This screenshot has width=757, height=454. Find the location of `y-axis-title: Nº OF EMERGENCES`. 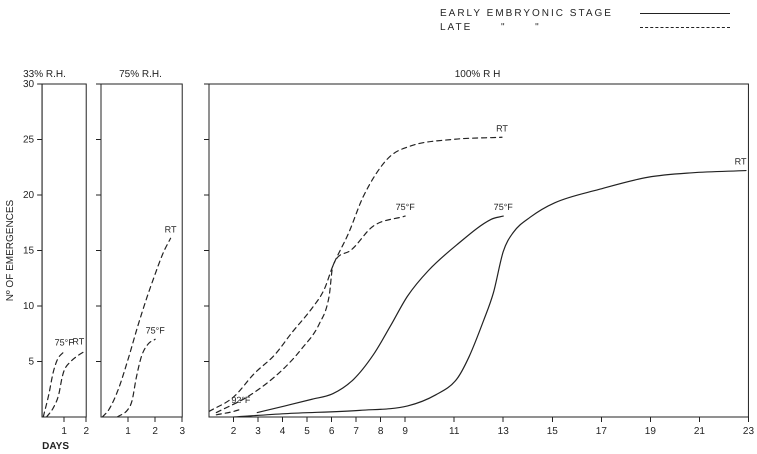

y-axis-title: Nº OF EMERGENCES is located at coordinates (10, 250).